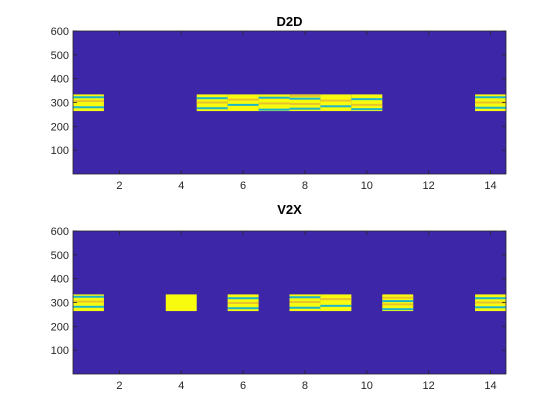 Image resolution: width=560 pixels, height=420 pixels. I want to click on v2x-ytick-label: 400, so click(60, 280).